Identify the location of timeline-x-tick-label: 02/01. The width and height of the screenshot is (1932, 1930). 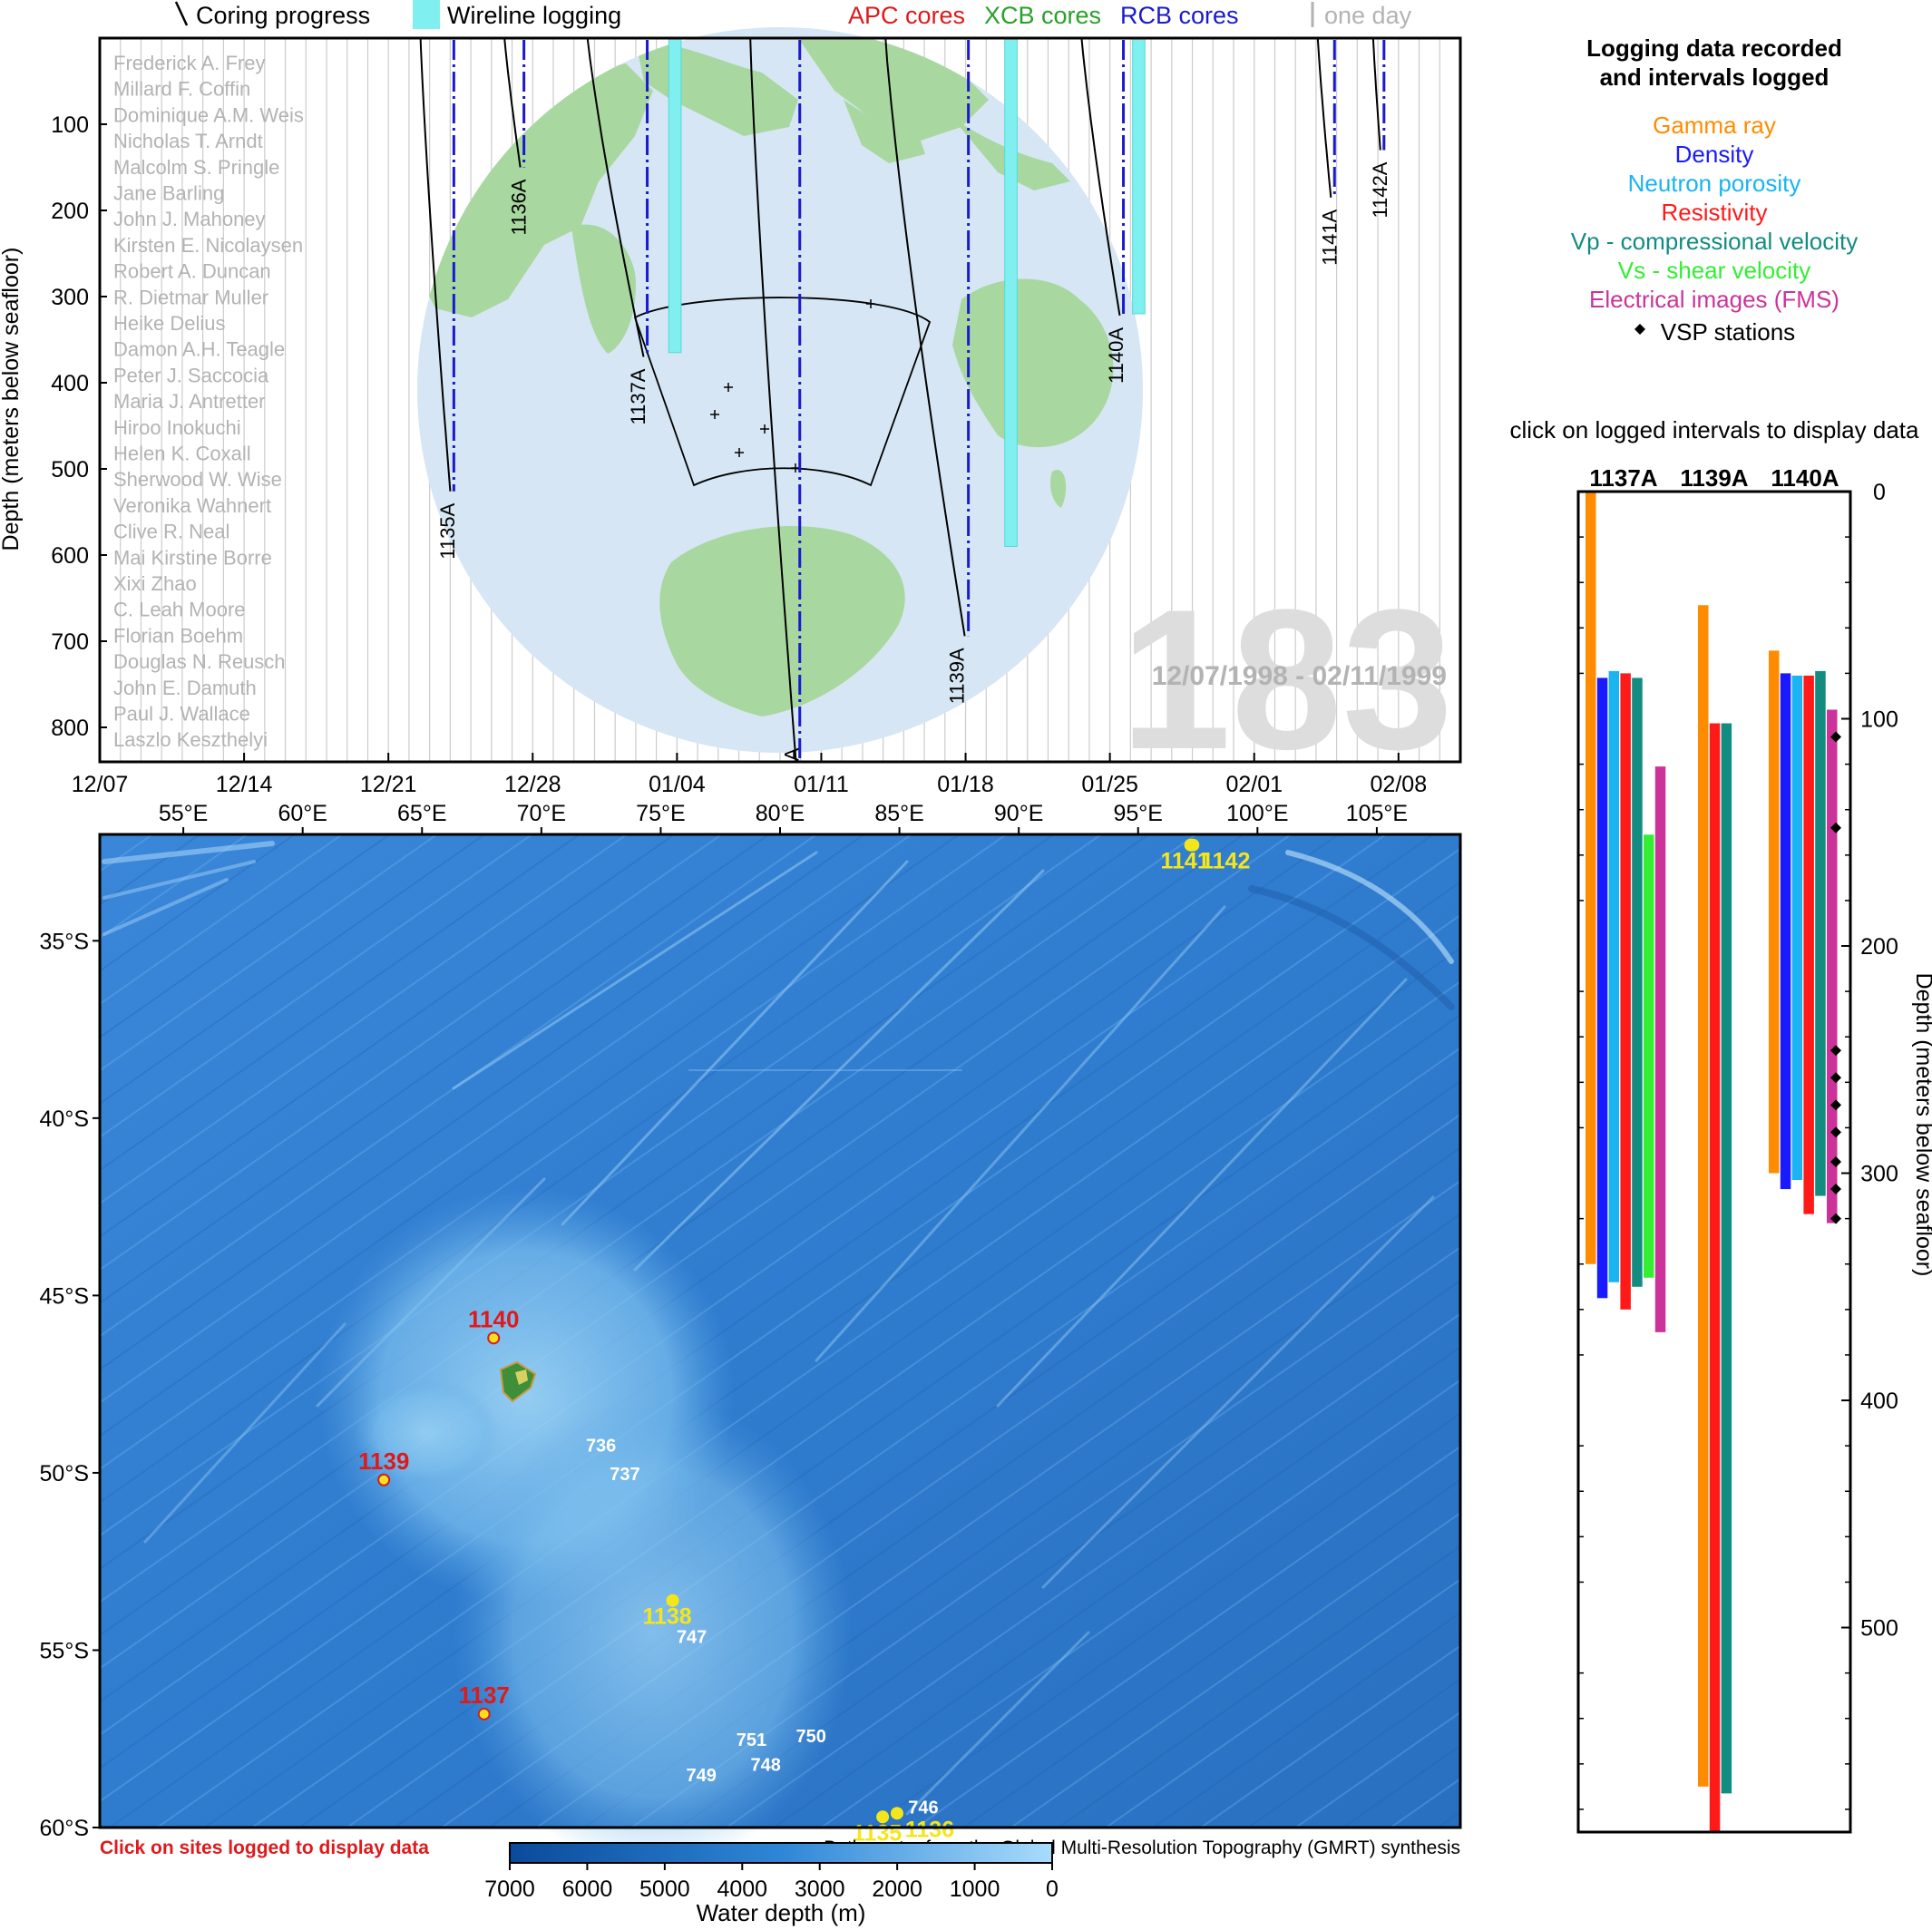
(1254, 784).